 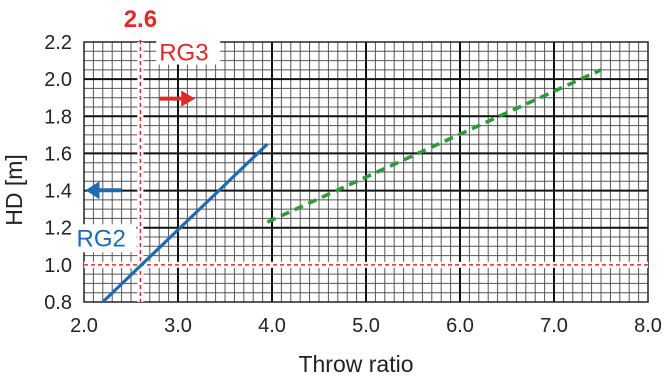 I want to click on x-tick-label: 6.0, so click(x=460, y=326).